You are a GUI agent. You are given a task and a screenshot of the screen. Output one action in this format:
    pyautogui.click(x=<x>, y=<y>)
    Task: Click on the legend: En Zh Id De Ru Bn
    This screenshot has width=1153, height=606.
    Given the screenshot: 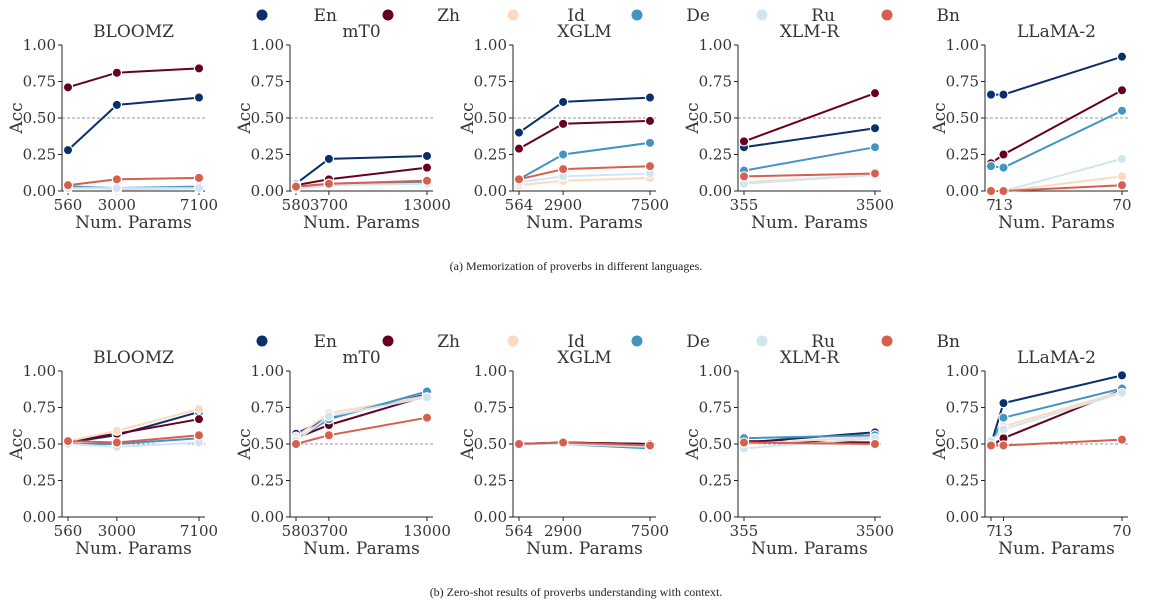 What is the action you would take?
    pyautogui.click(x=608, y=342)
    